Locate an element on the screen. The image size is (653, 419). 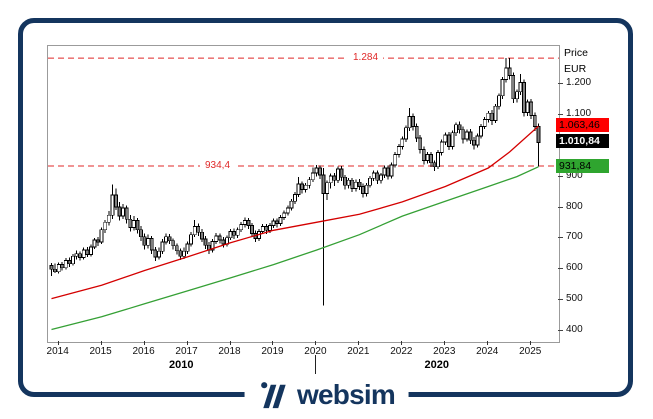
y-axis-tick-label: 1.200 is located at coordinates (579, 82).